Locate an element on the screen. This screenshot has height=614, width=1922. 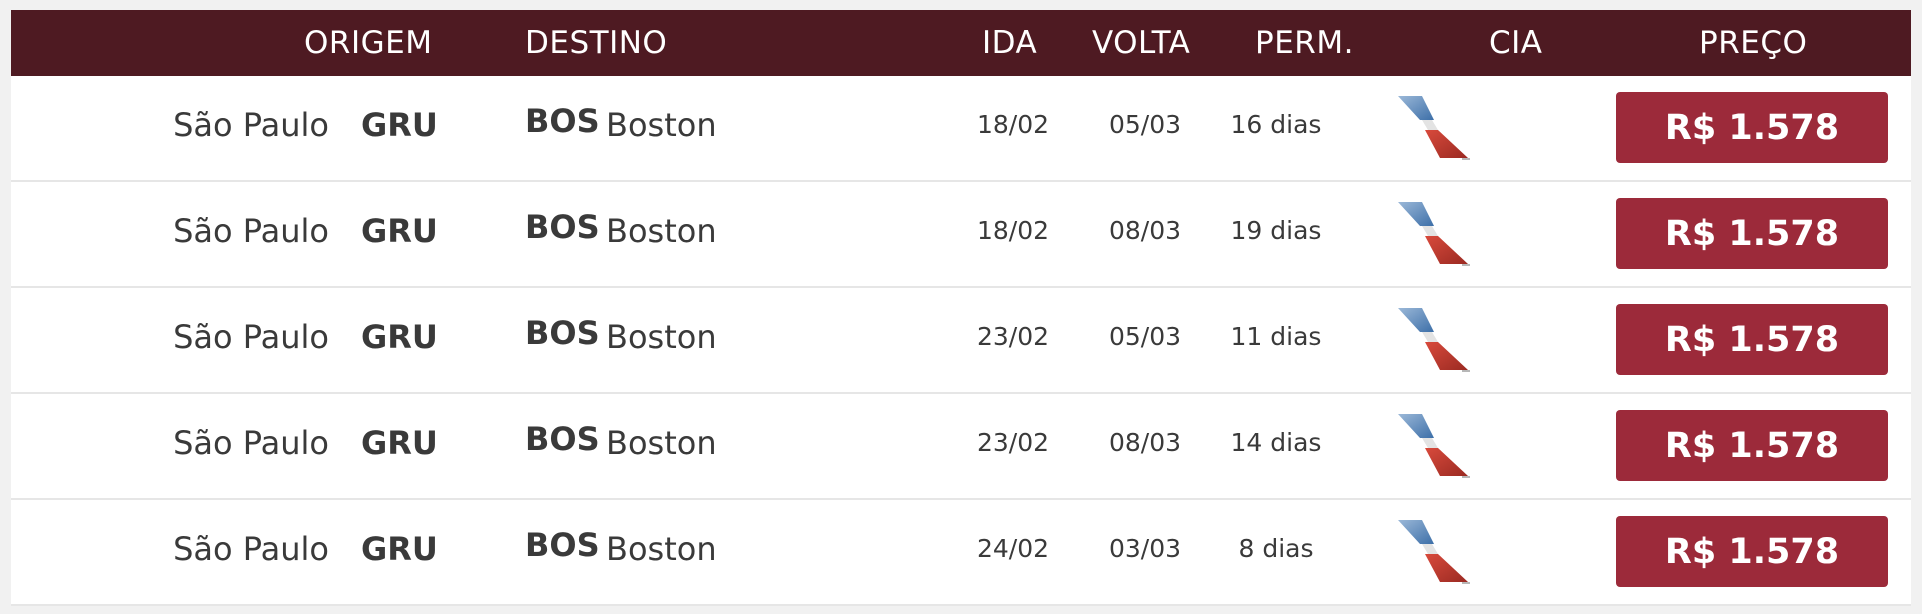
return-date: 03/03 is located at coordinates (1145, 548).